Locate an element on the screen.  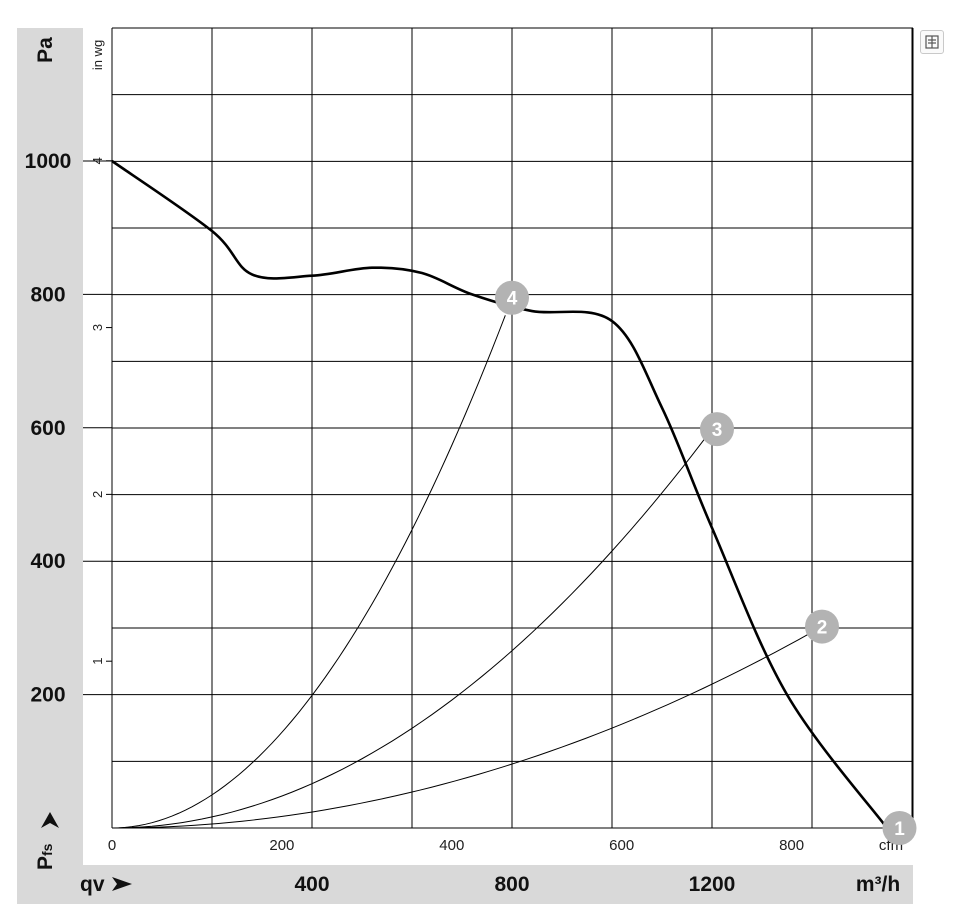
pfs-arrow-icon is located at coordinates (50, 820).